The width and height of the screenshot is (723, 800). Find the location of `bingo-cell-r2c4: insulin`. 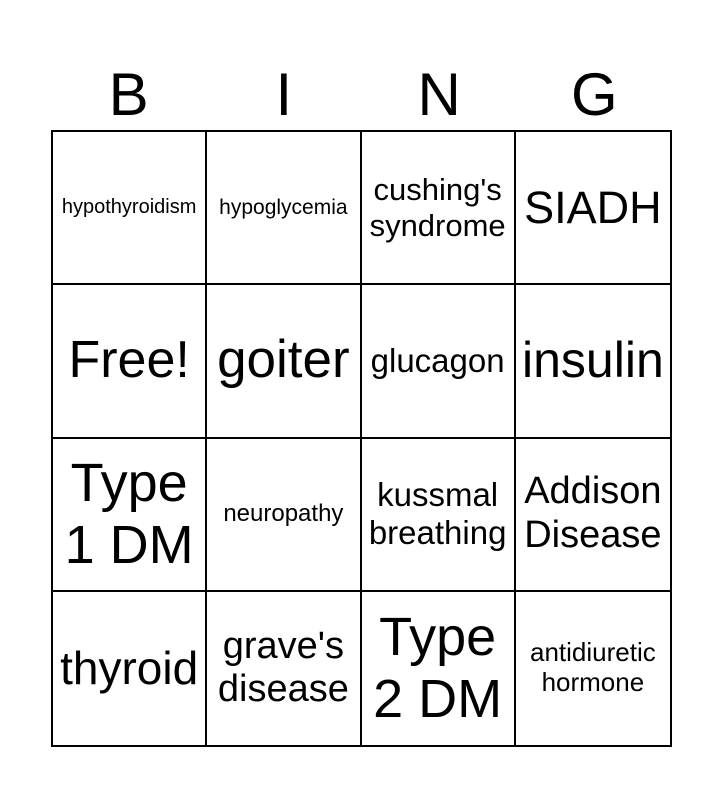

bingo-cell-r2c4: insulin is located at coordinates (592, 362).